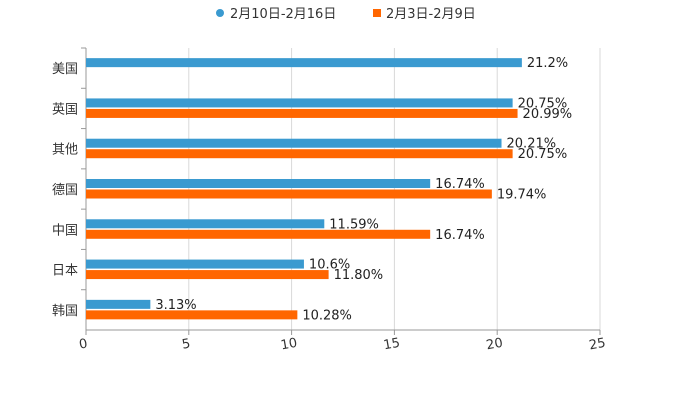 Image resolution: width=700 pixels, height=400 pixels. What do you see at coordinates (391, 345) in the screenshot?
I see `x-tick-label: 15` at bounding box center [391, 345].